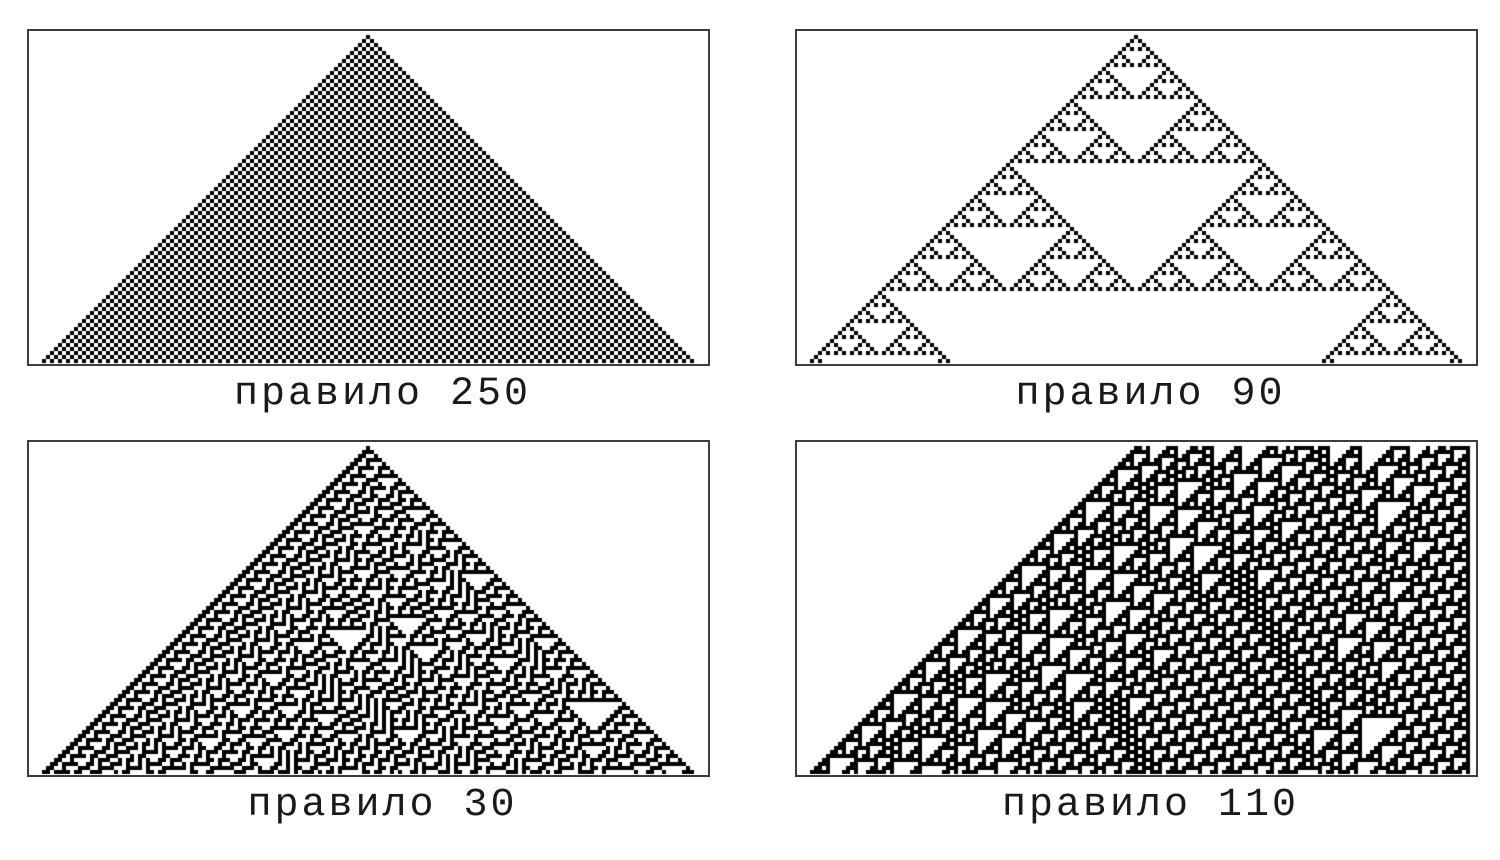 This screenshot has height=860, width=1500. Describe the element at coordinates (1150, 394) in the screenshot. I see `rule-90-caption: правило 90` at that location.